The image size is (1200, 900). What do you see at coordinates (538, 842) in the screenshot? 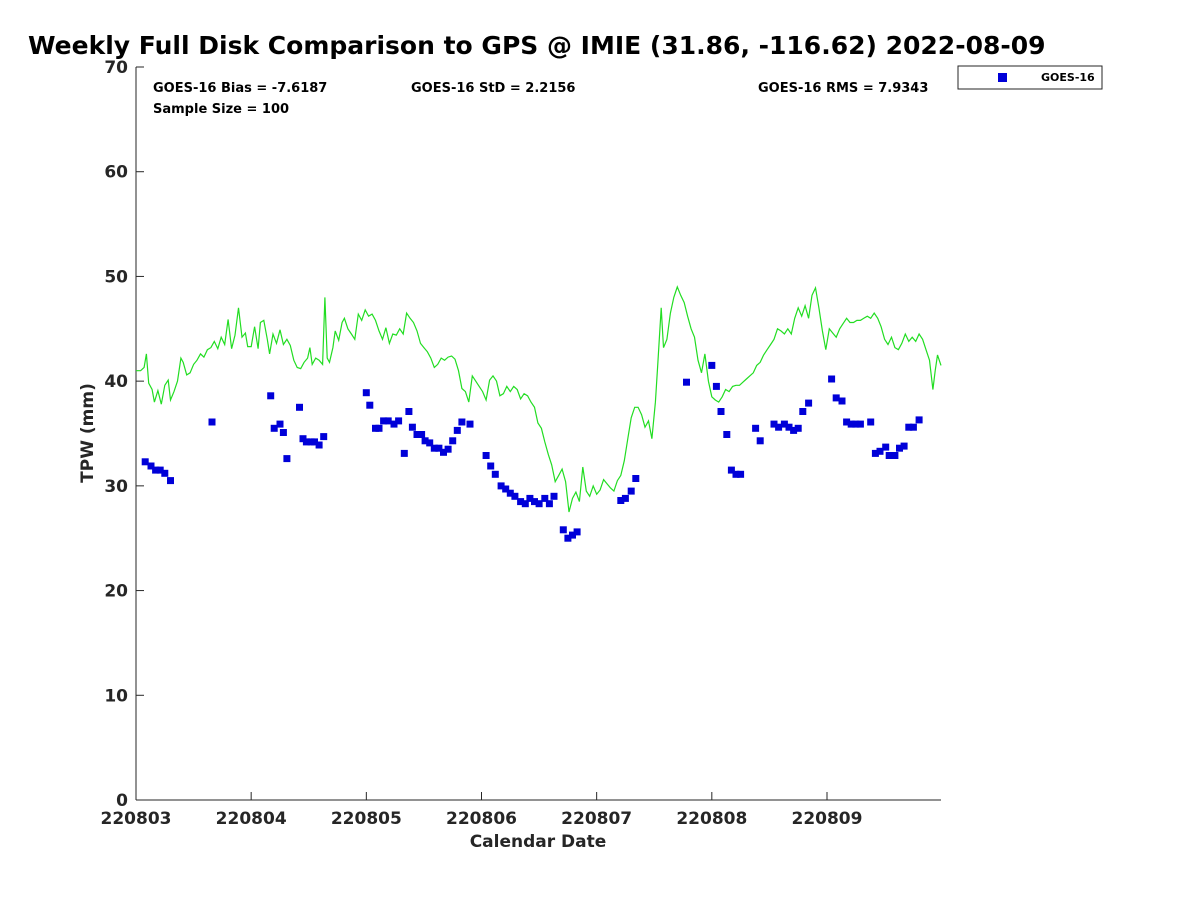
I see `x-axis-label: Calendar Date` at bounding box center [538, 842].